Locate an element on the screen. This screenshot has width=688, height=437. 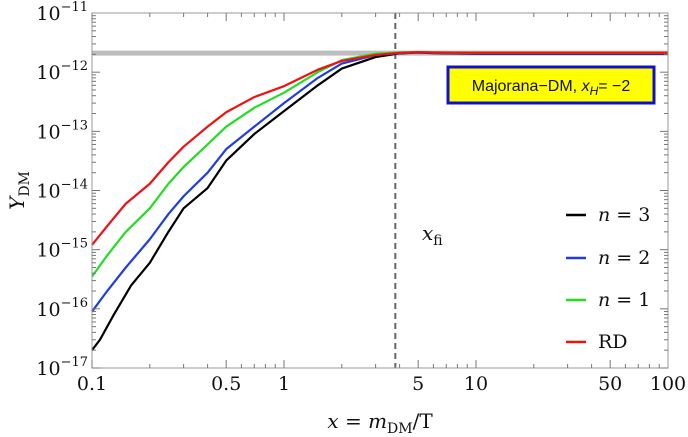
annotation-box-frame is located at coordinates (551, 85).